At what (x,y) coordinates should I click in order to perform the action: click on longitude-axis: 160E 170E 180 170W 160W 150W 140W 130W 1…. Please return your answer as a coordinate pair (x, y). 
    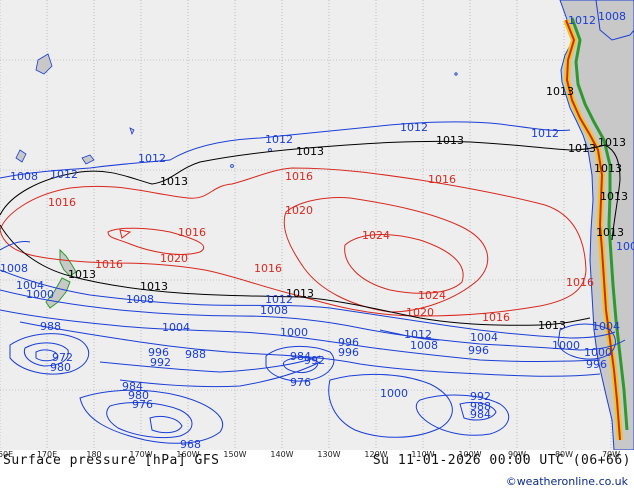
    Looking at the image, I should click on (317, 456).